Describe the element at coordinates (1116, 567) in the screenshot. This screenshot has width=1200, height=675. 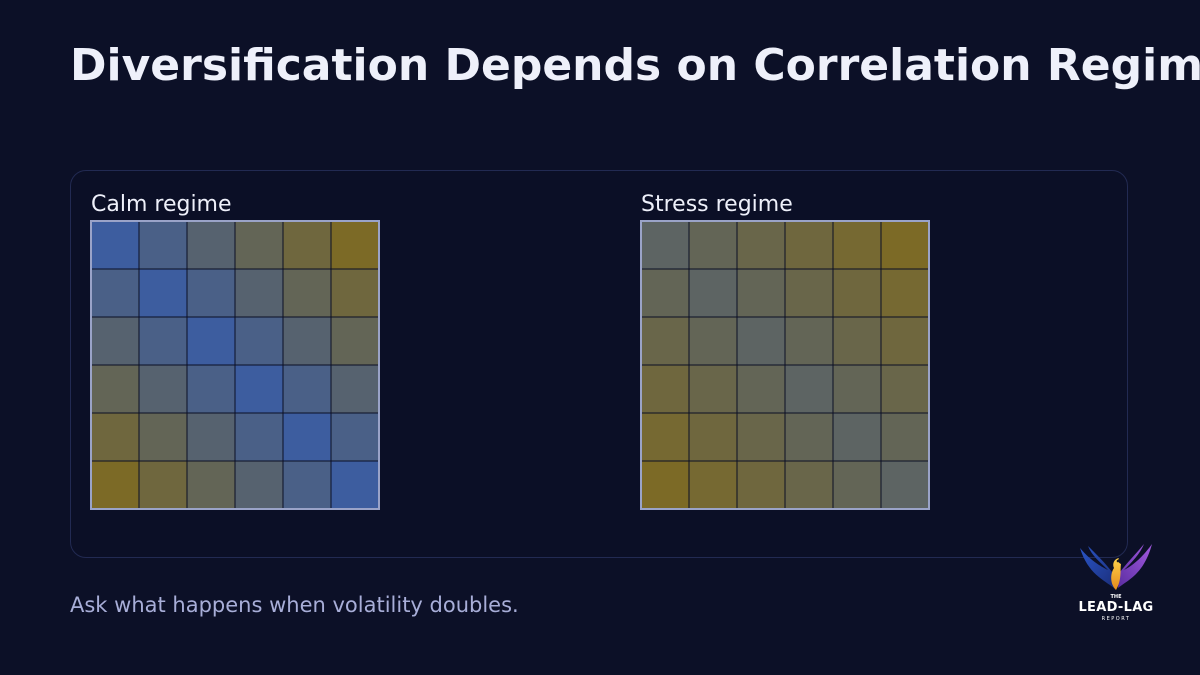
I see `phoenix-icon` at that location.